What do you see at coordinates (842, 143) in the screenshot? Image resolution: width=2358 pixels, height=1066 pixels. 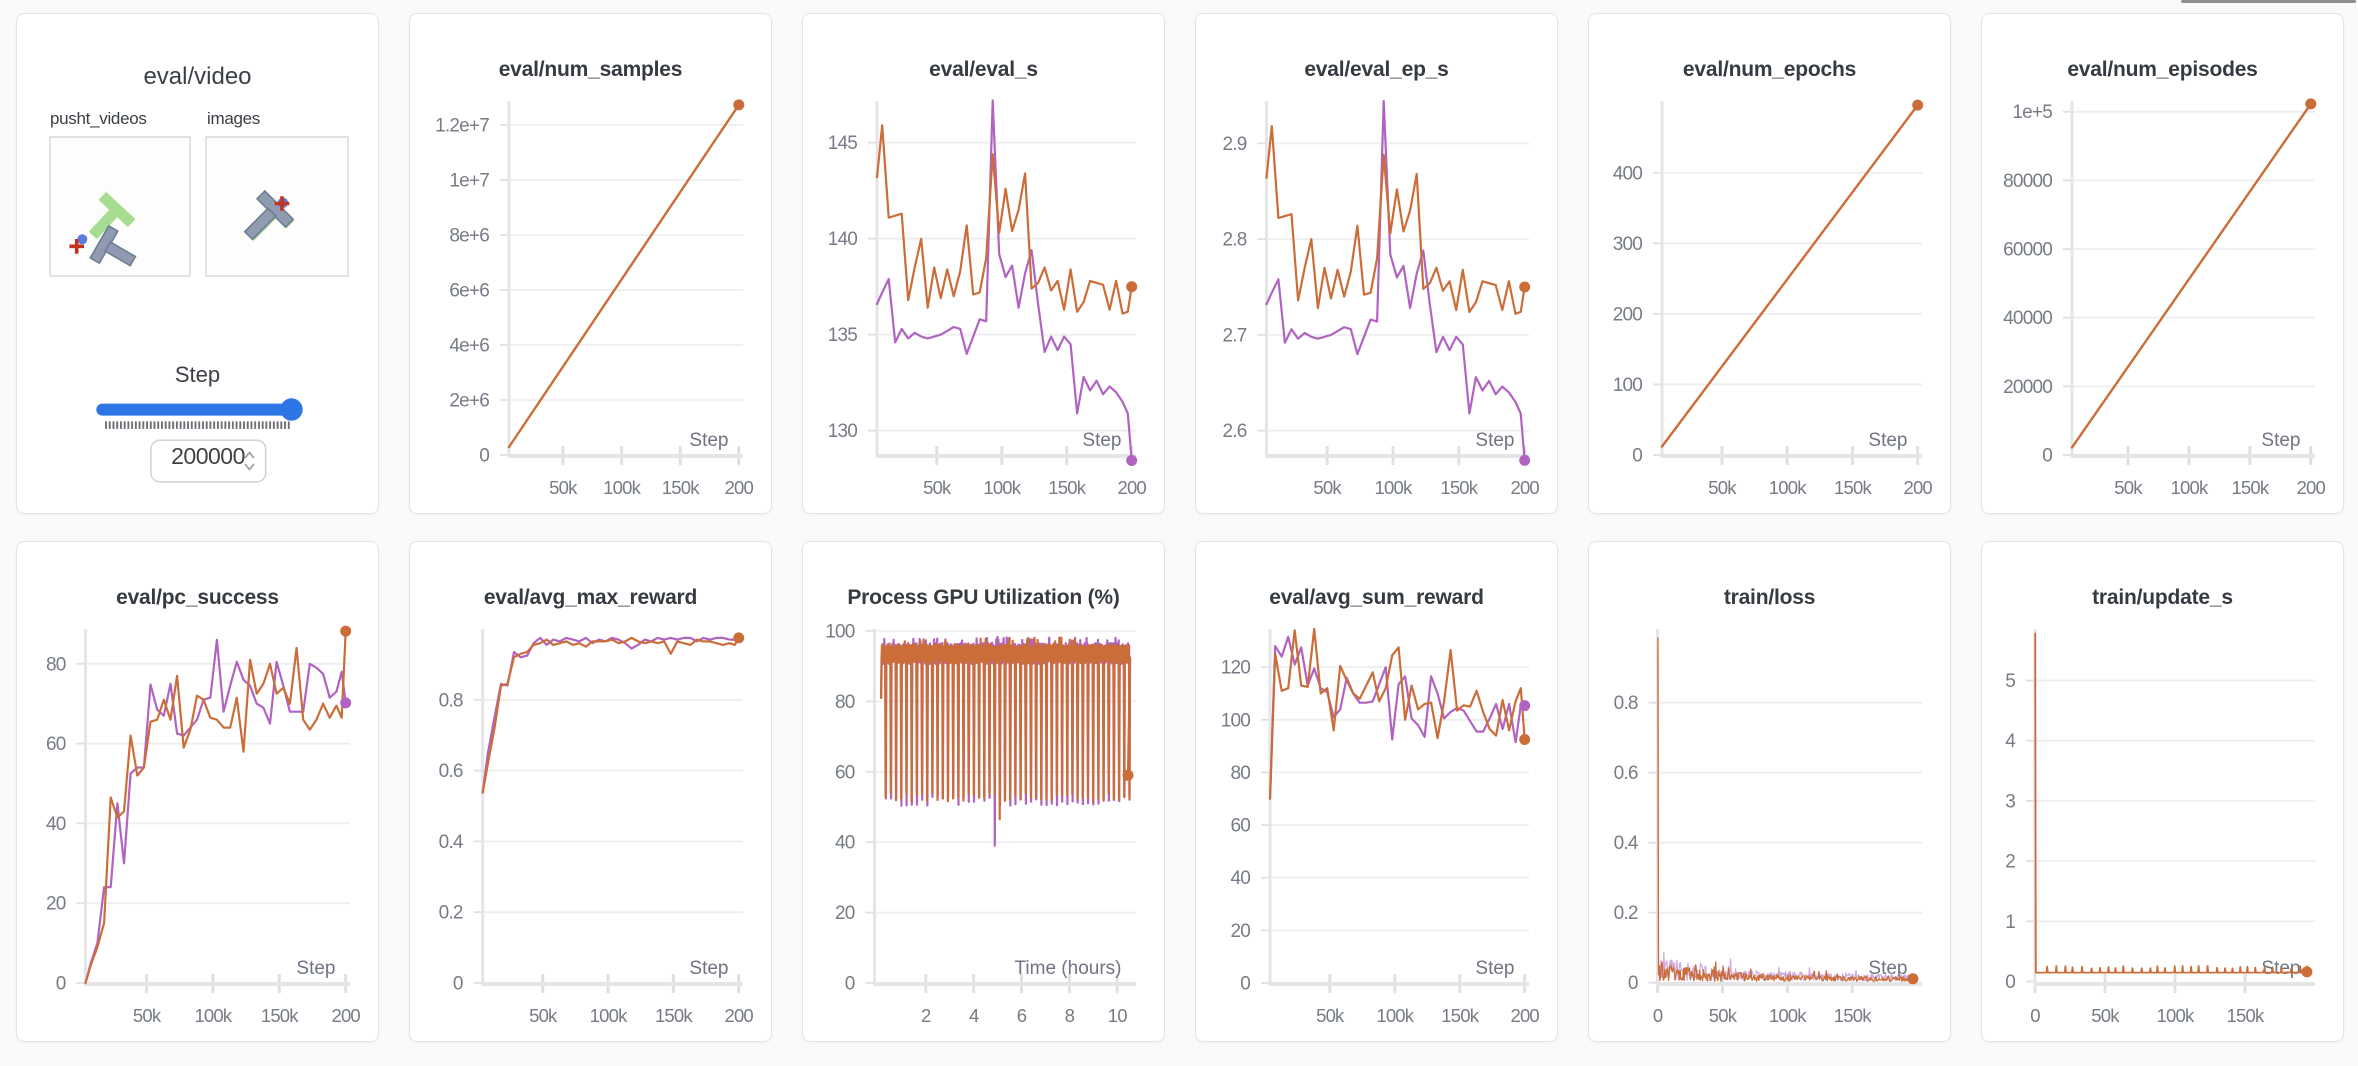 I see `svg-text: 145` at bounding box center [842, 143].